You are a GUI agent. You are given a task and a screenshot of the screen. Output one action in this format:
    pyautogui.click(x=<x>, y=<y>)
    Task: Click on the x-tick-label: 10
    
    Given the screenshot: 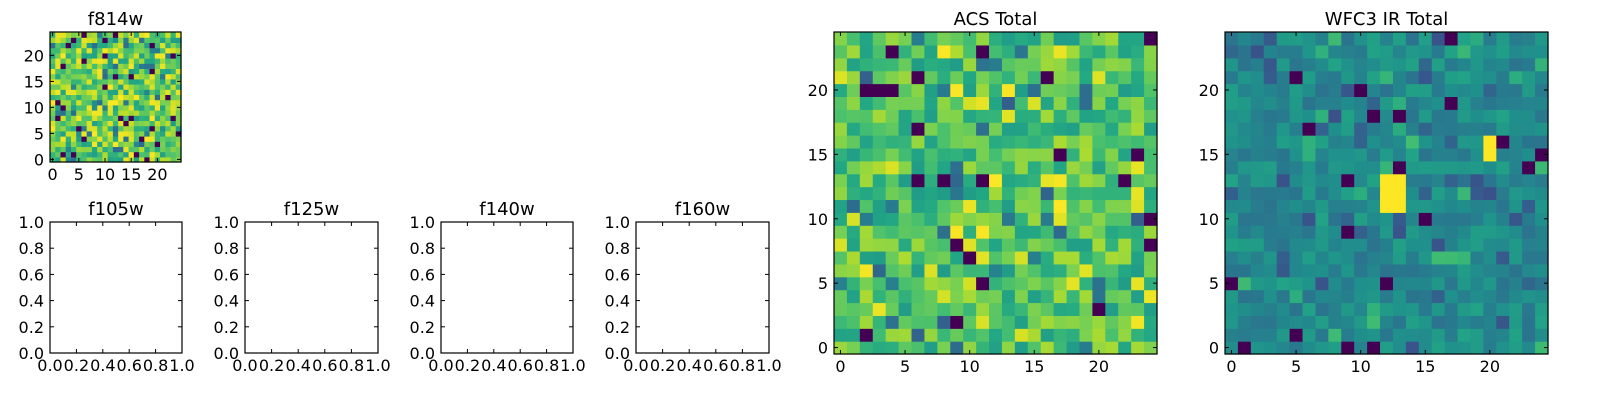 What is the action you would take?
    pyautogui.click(x=105, y=174)
    